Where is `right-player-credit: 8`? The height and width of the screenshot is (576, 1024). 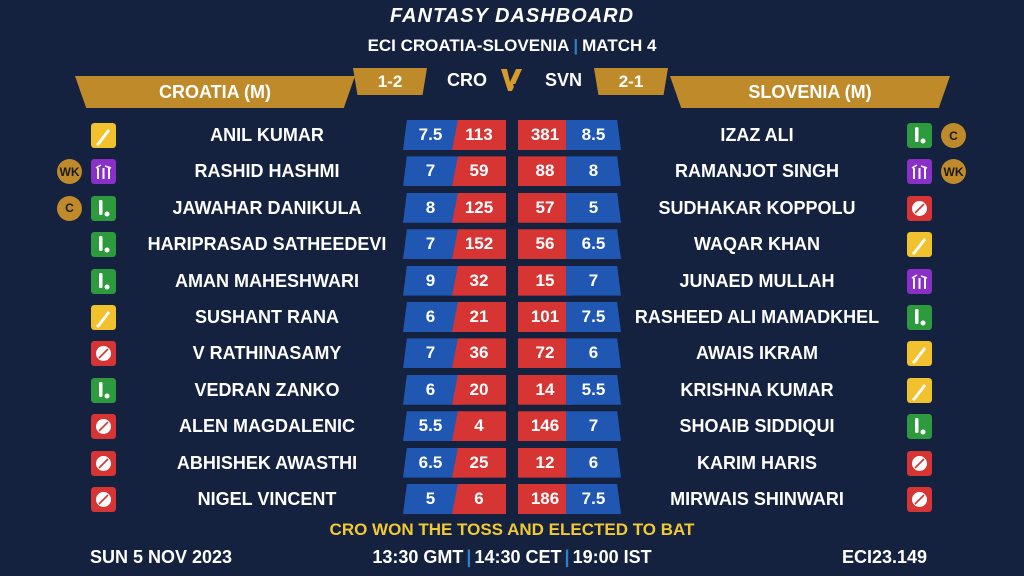 right-player-credit: 8 is located at coordinates (593, 171).